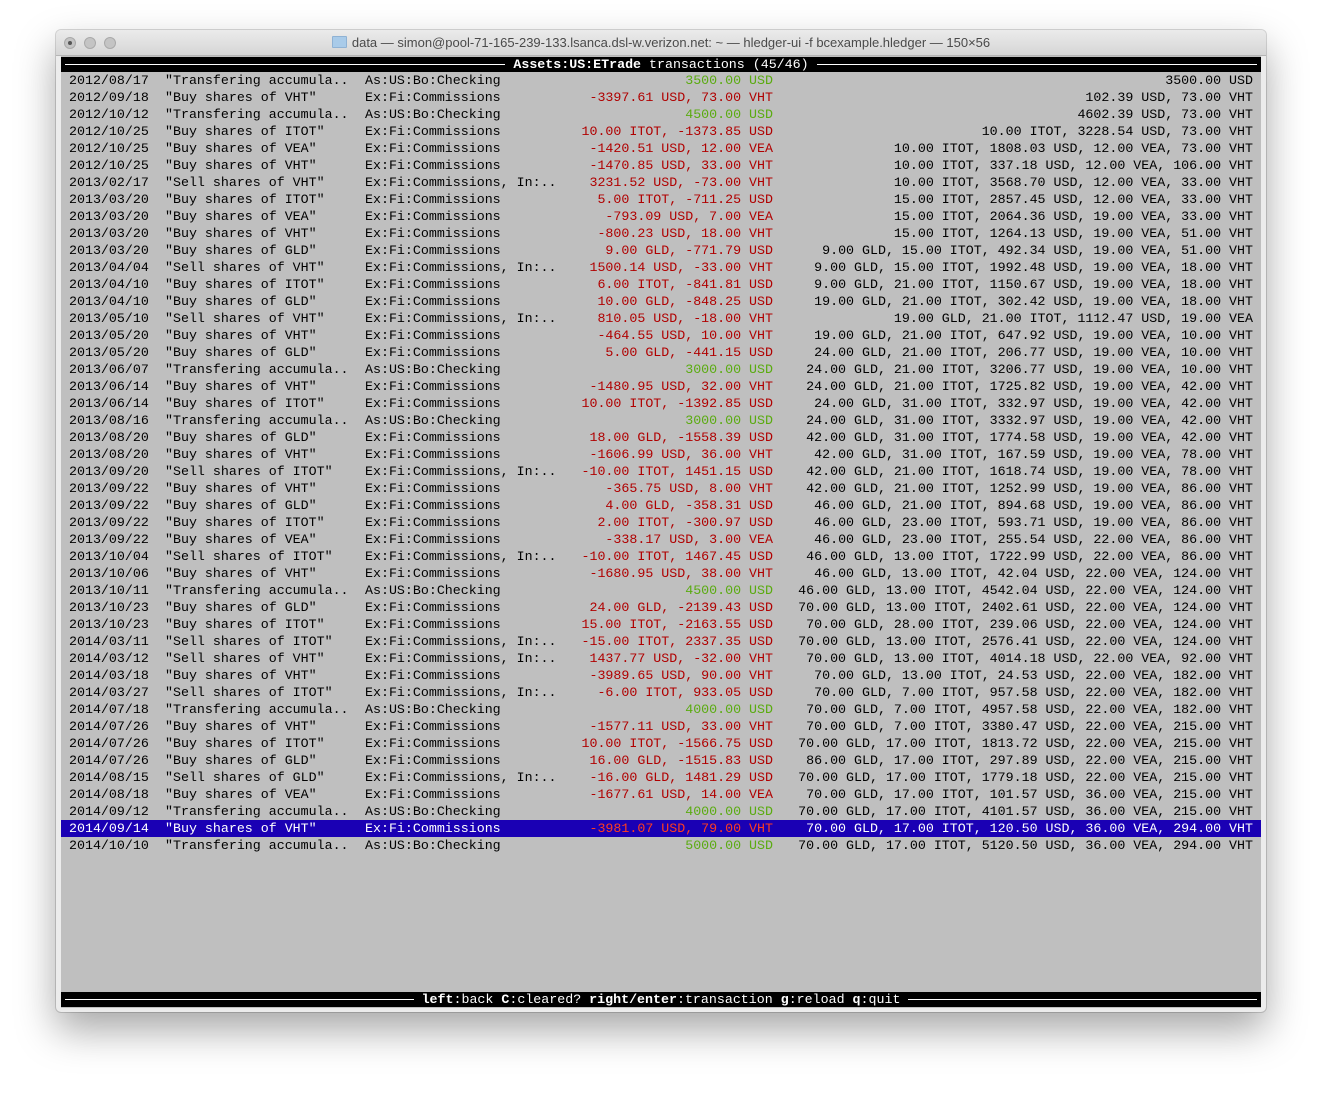  Describe the element at coordinates (685, 284) in the screenshot. I see `row-amount: 6.00 ITOT, -841.81 USD` at that location.